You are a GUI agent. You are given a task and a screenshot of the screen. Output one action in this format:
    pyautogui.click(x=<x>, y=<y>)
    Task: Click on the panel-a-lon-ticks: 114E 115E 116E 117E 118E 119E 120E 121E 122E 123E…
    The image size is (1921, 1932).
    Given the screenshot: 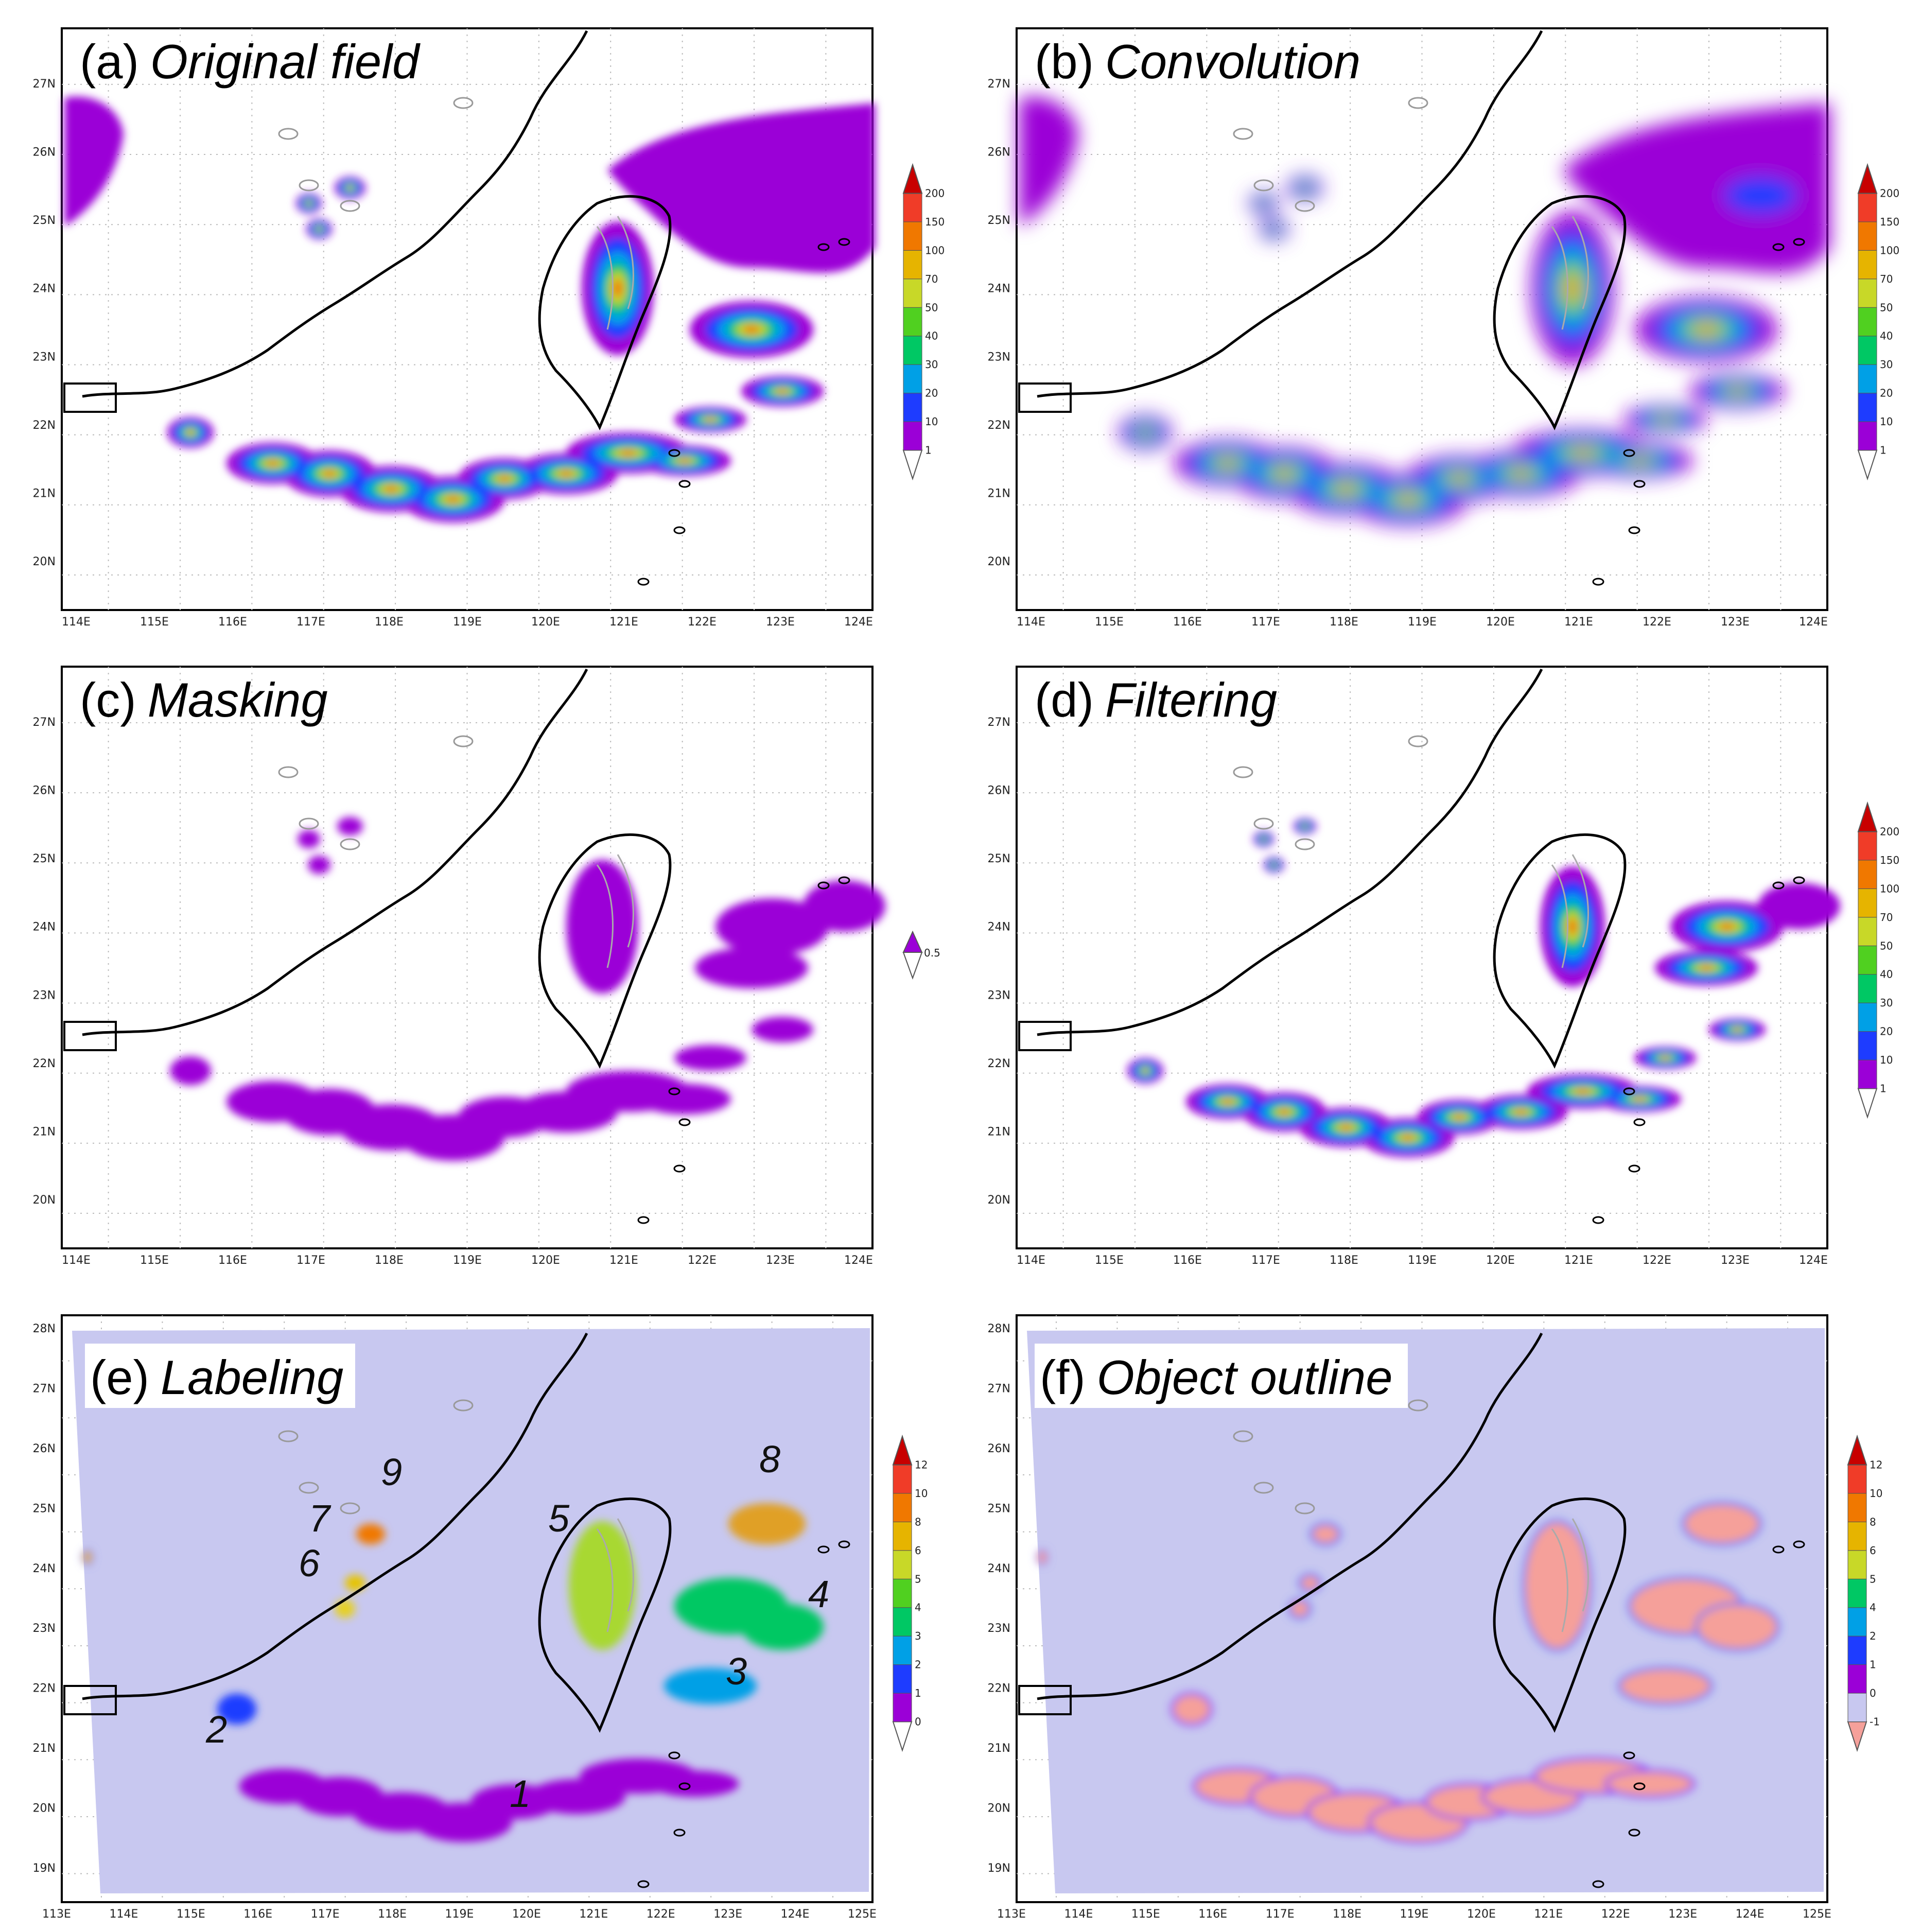 What is the action you would take?
    pyautogui.click(x=467, y=622)
    